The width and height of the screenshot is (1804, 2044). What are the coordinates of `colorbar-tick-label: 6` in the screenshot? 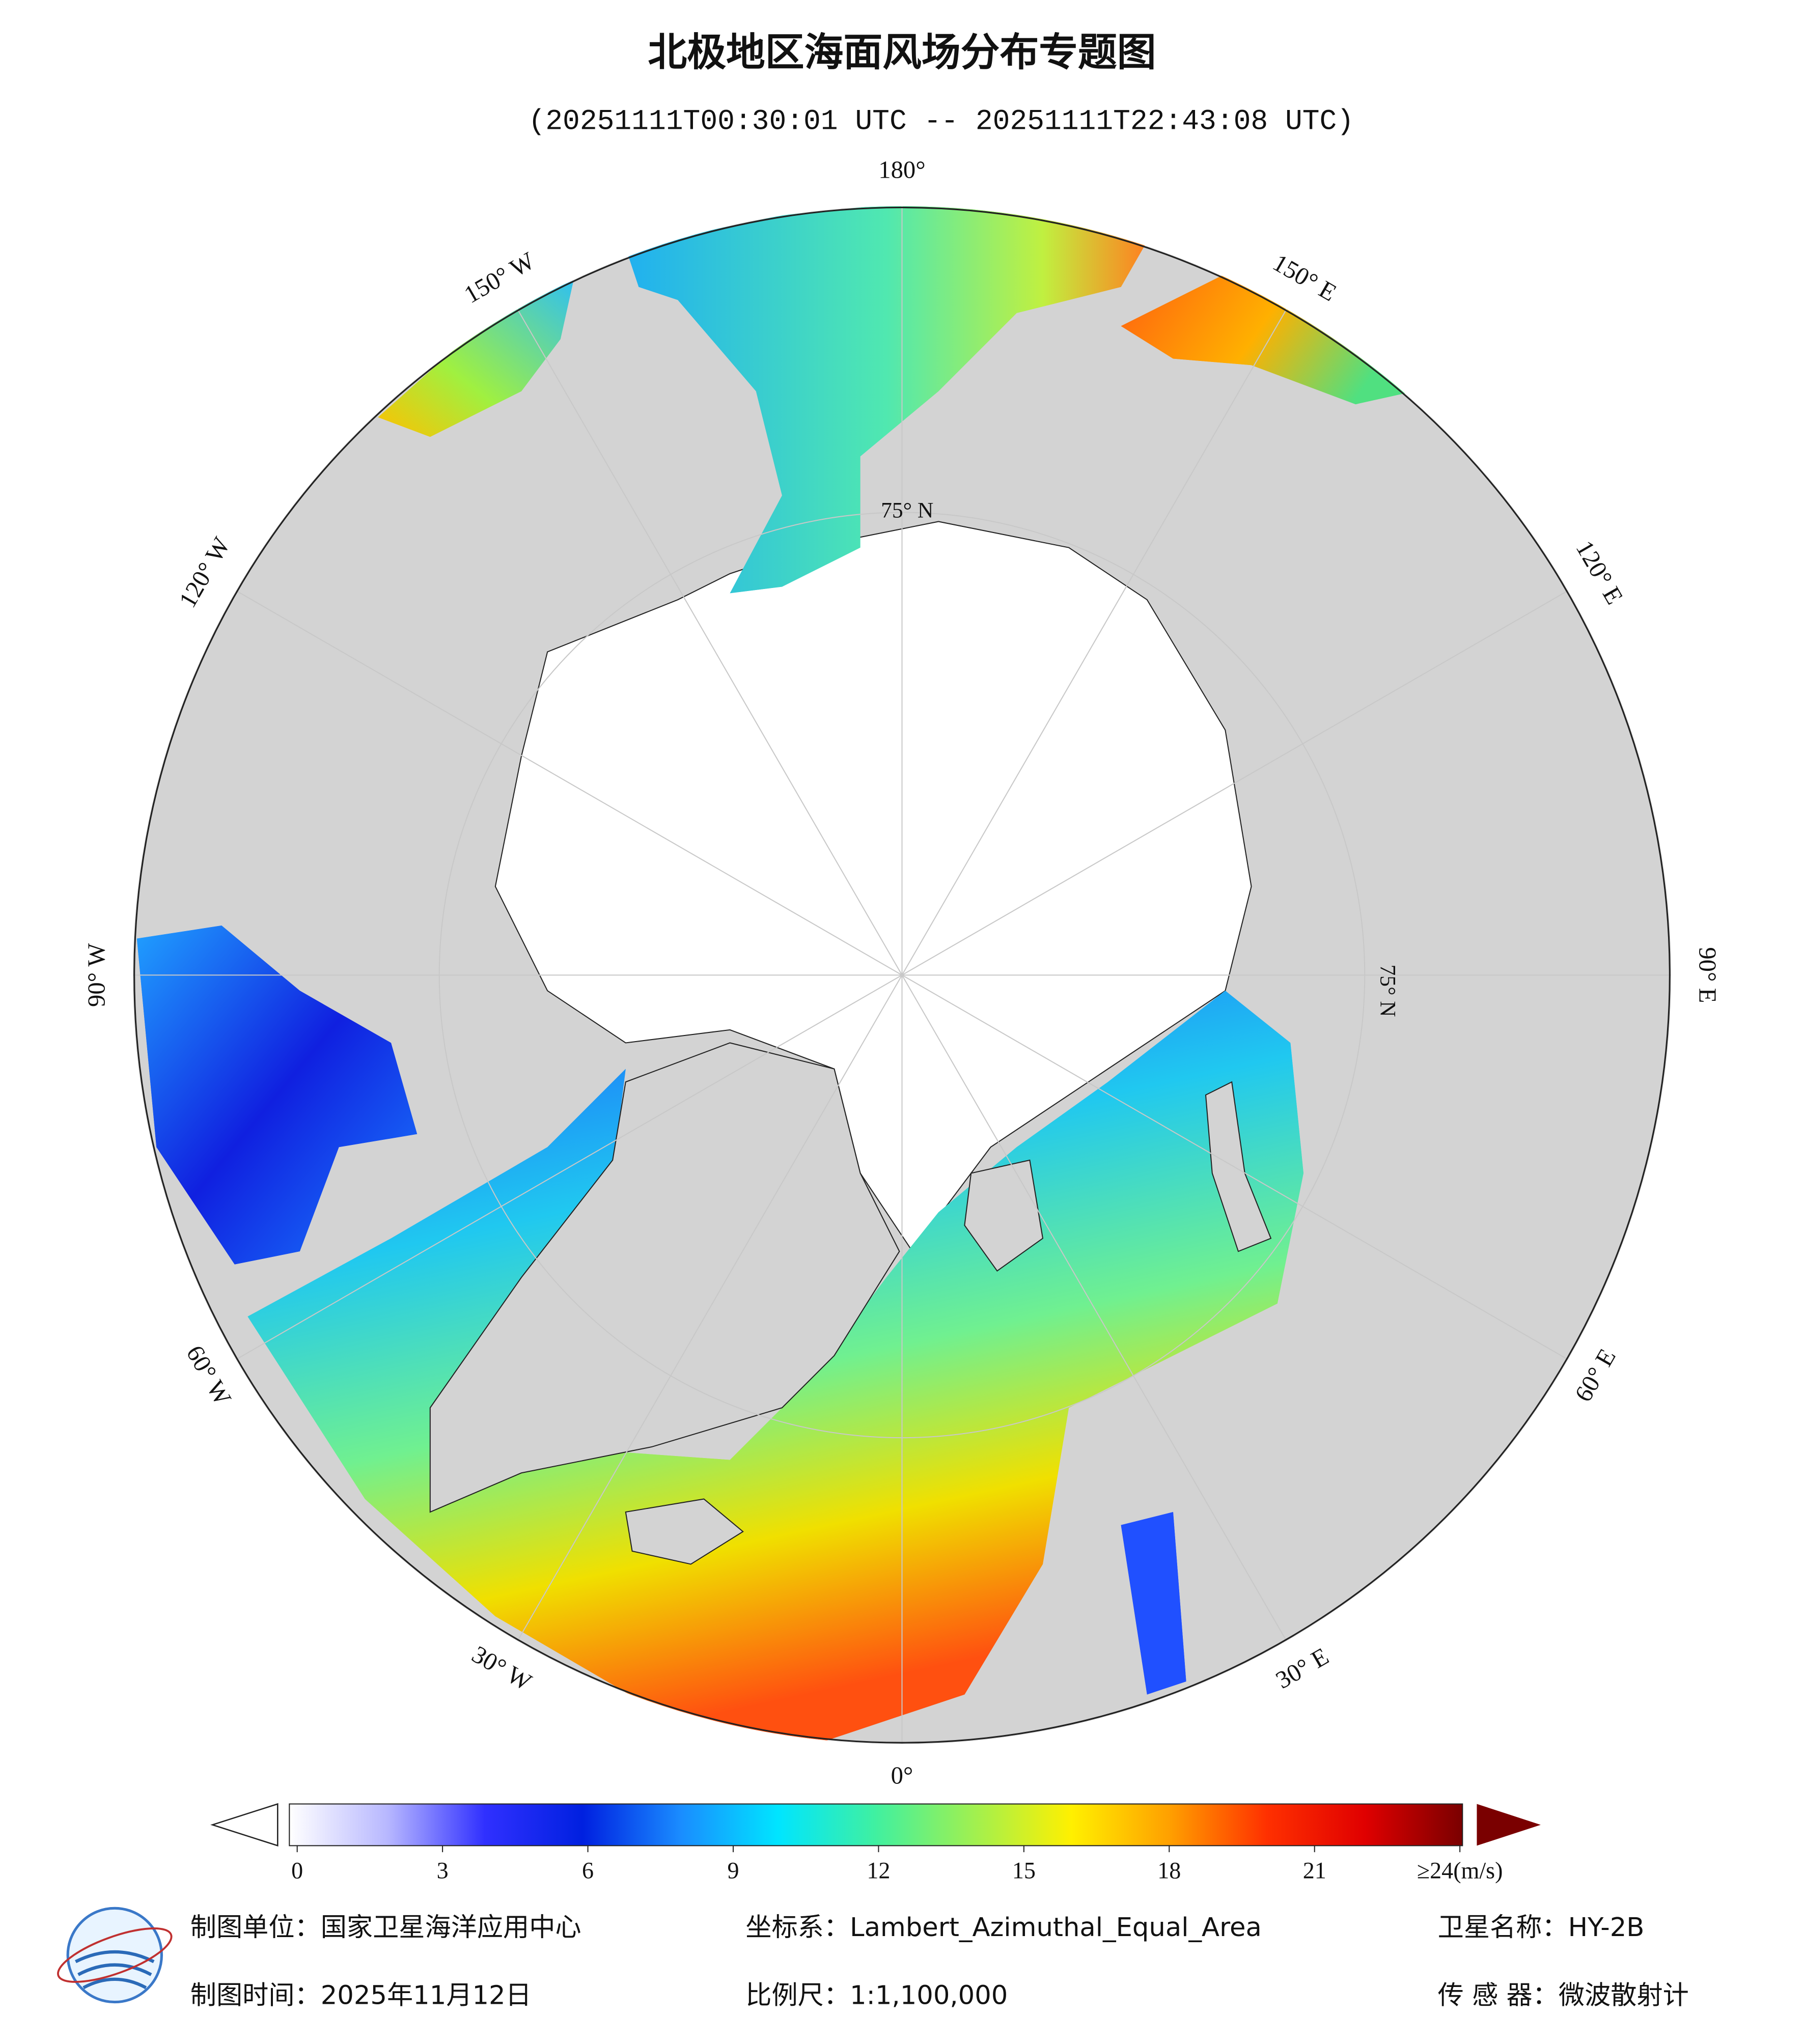 It's located at (588, 1871).